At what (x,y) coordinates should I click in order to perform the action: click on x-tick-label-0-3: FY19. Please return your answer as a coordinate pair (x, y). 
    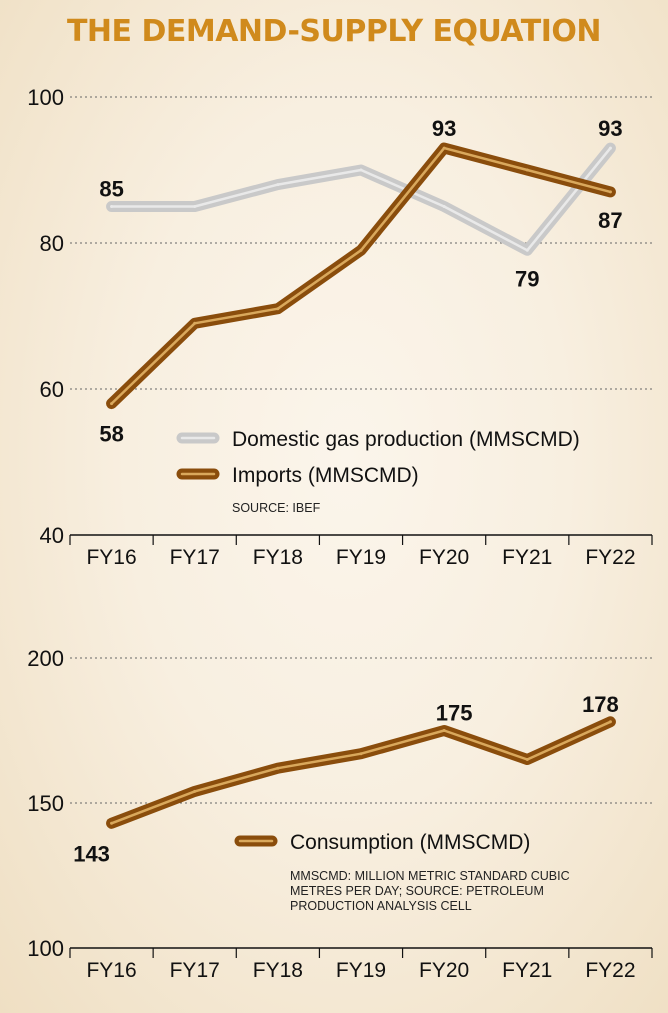
    Looking at the image, I should click on (361, 557).